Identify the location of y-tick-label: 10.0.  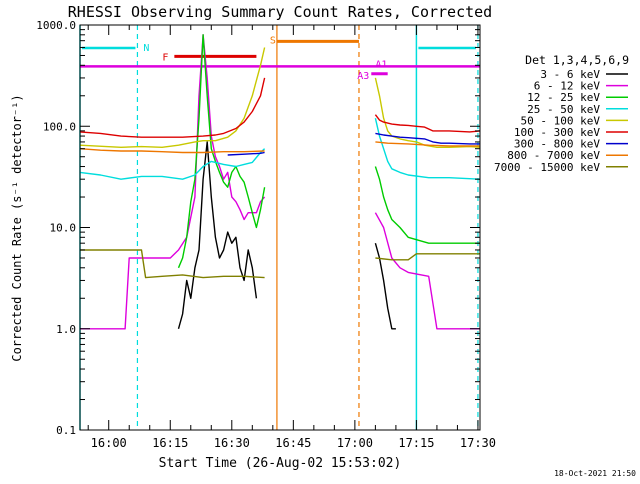
(63, 228).